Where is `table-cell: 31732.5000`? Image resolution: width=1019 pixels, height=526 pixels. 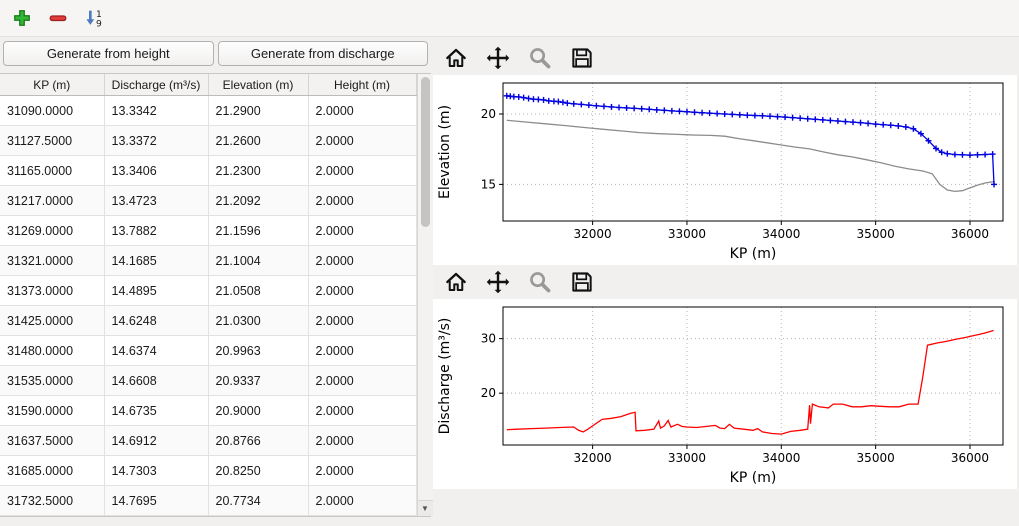 table-cell: 31732.5000 is located at coordinates (52, 500).